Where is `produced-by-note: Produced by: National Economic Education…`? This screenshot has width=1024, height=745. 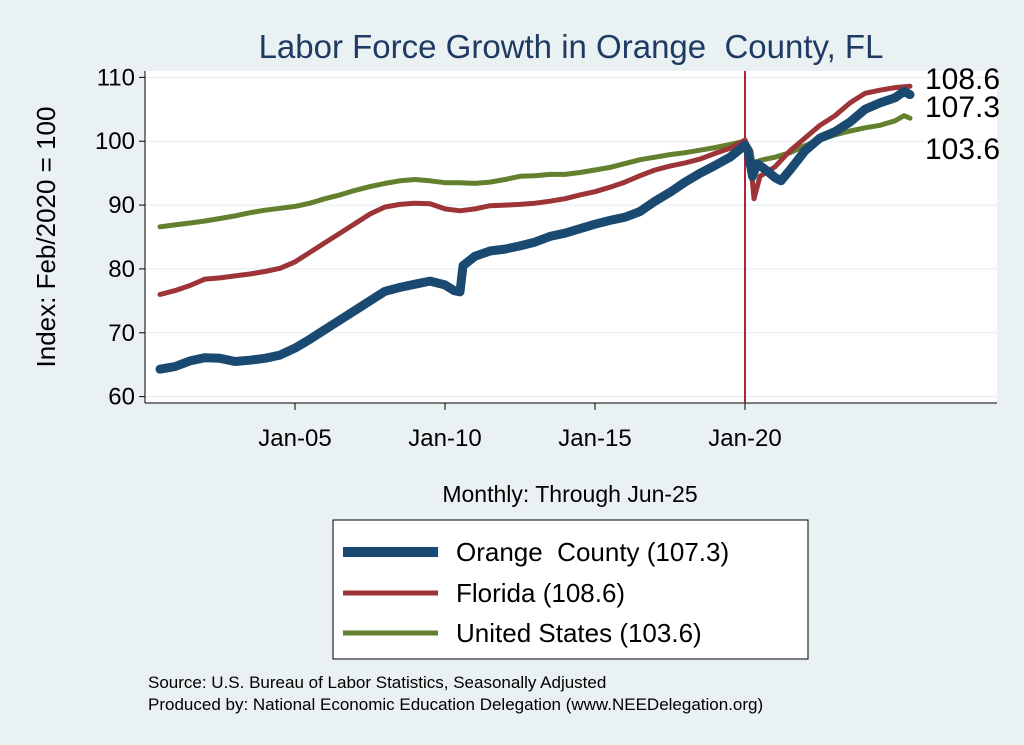
produced-by-note: Produced by: National Economic Education… is located at coordinates (455, 704).